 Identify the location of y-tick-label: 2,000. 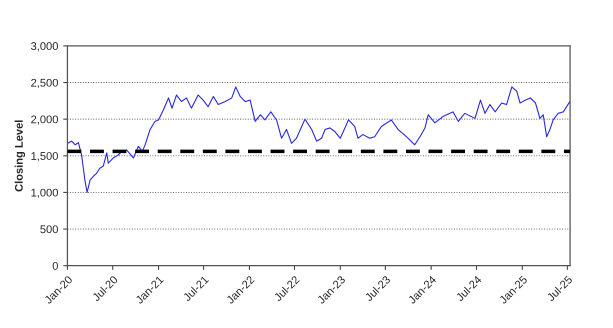
(44, 120).